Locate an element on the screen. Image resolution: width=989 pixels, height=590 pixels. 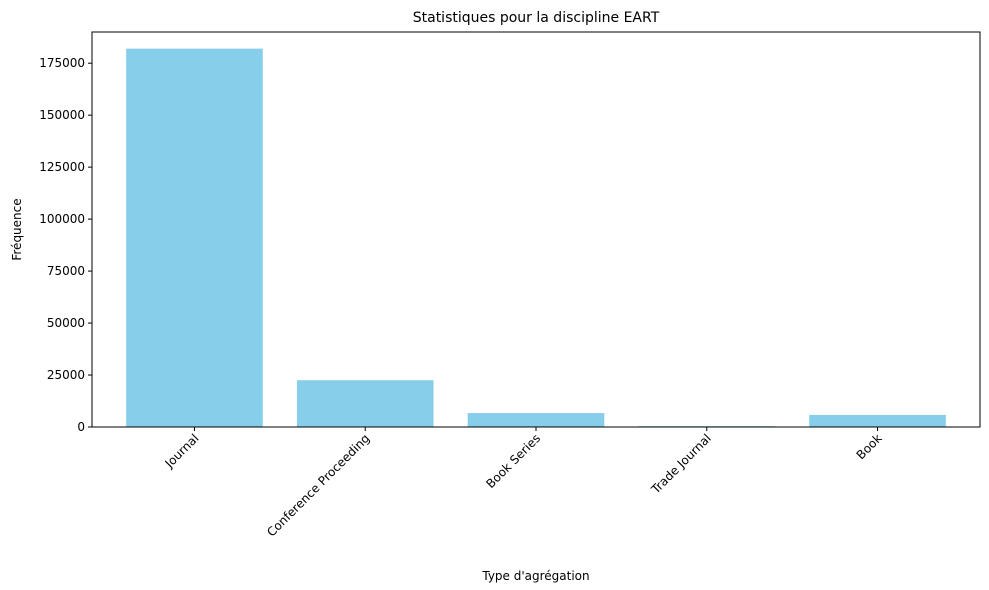
y-axis-ticks: 0 25000 50000 75000 100000 125000 150000 175000 is located at coordinates (65, 245).